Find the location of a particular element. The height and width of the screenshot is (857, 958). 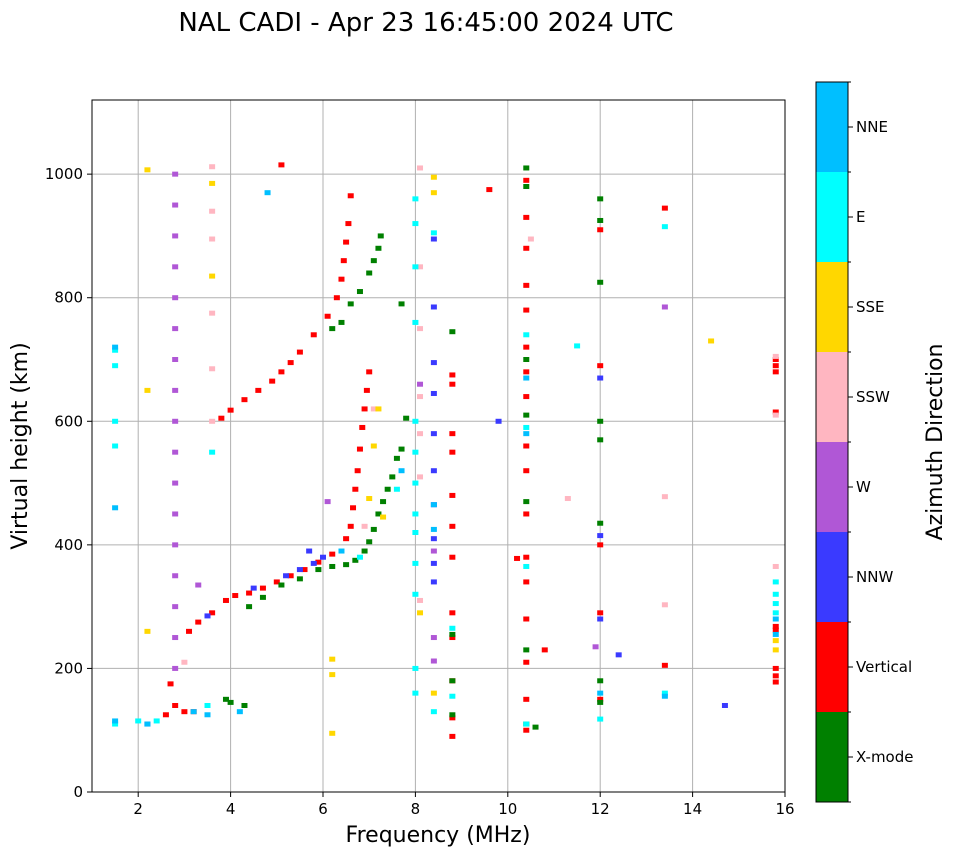

colorbar-frame is located at coordinates (832, 442).